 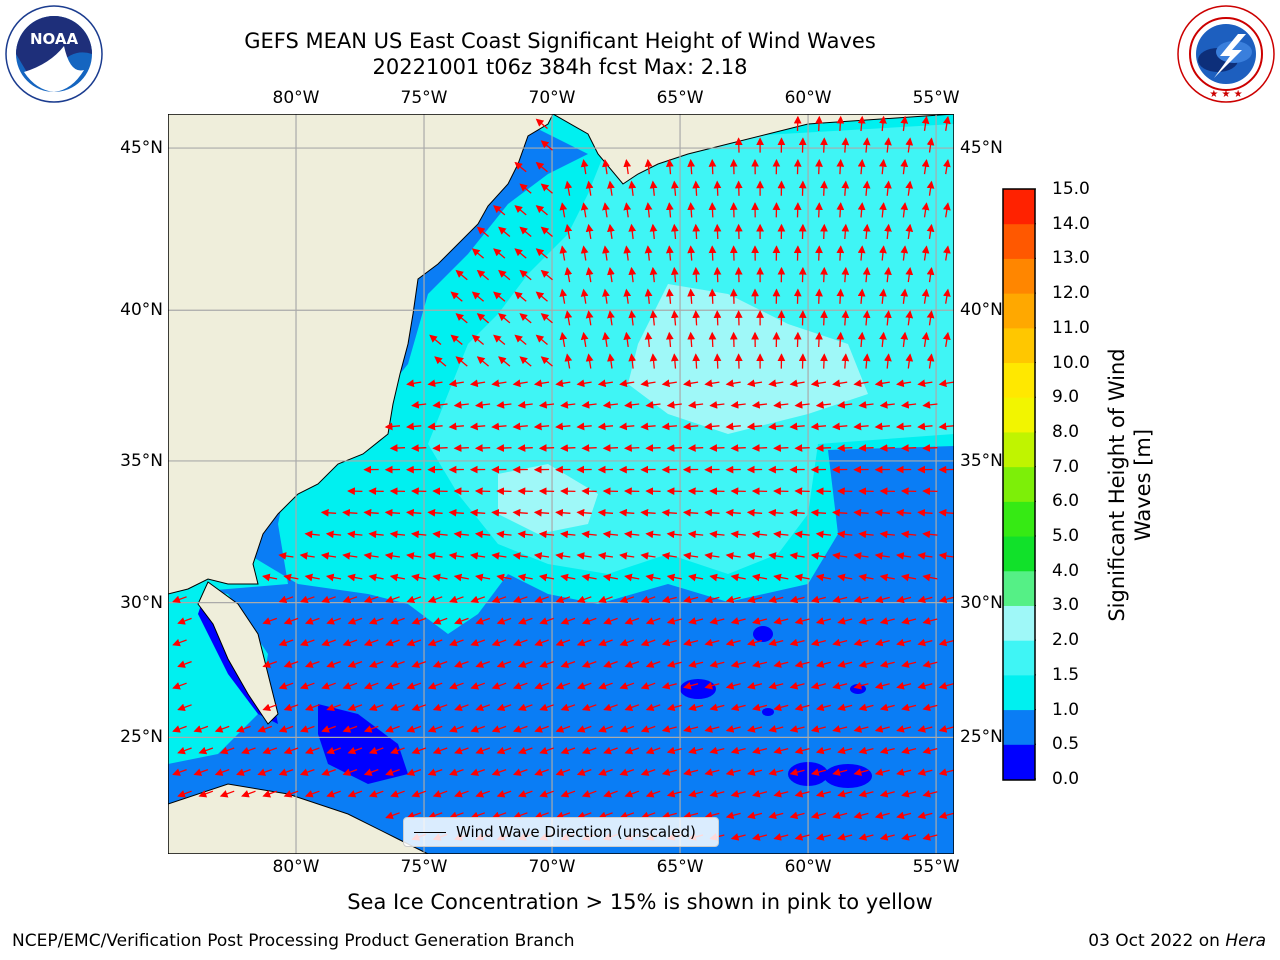 What do you see at coordinates (141, 460) in the screenshot?
I see `latitude-label-left: 35°N` at bounding box center [141, 460].